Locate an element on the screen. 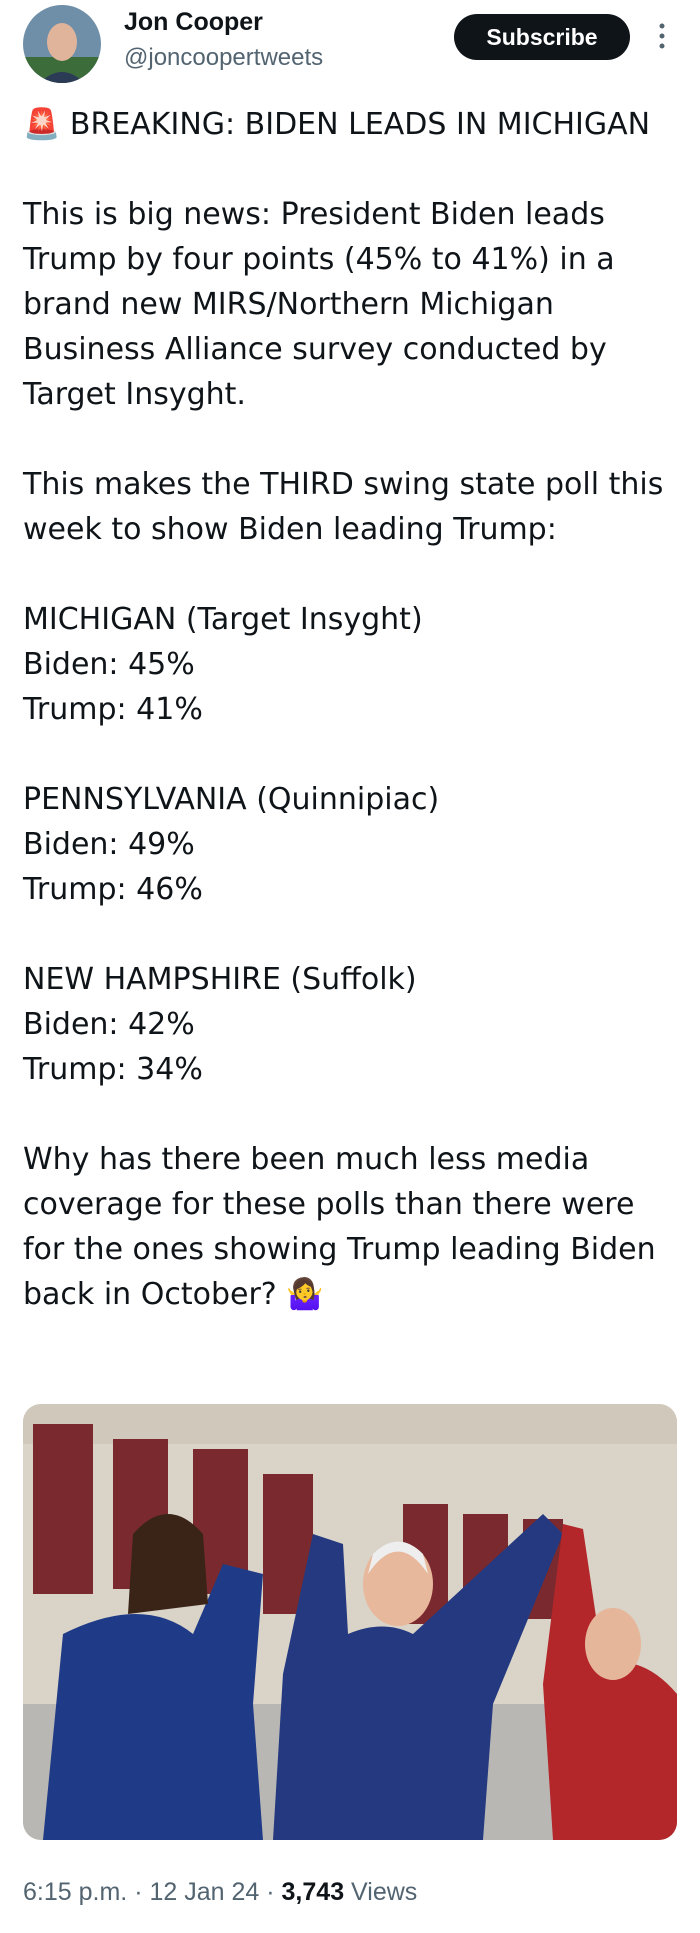 The image size is (700, 1933). poll-line: Trump: 41% is located at coordinates (113, 709).